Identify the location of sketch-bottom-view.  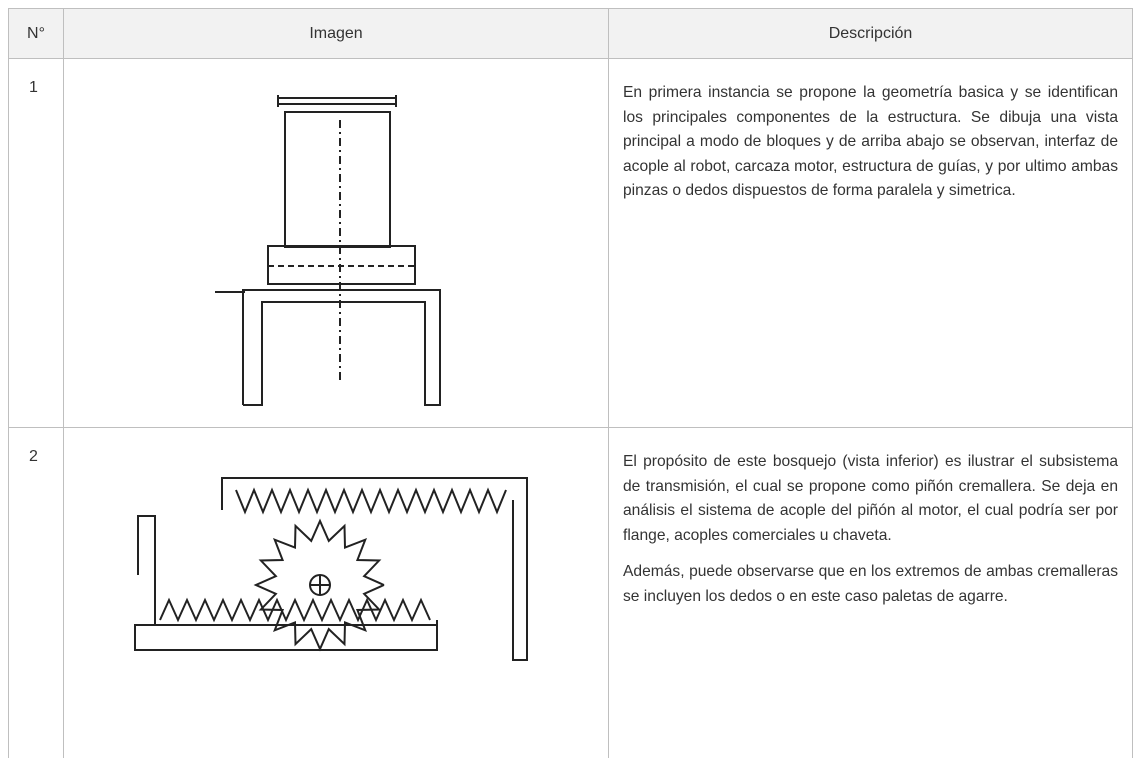
(331, 569).